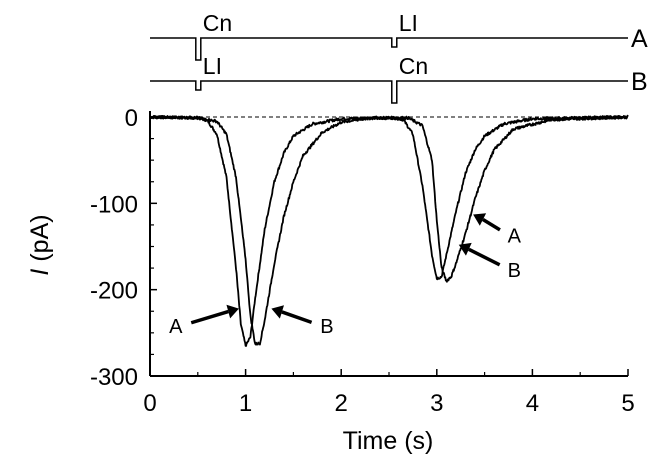 This screenshot has height=464, width=660. I want to click on protocol-trace-B, so click(389, 92).